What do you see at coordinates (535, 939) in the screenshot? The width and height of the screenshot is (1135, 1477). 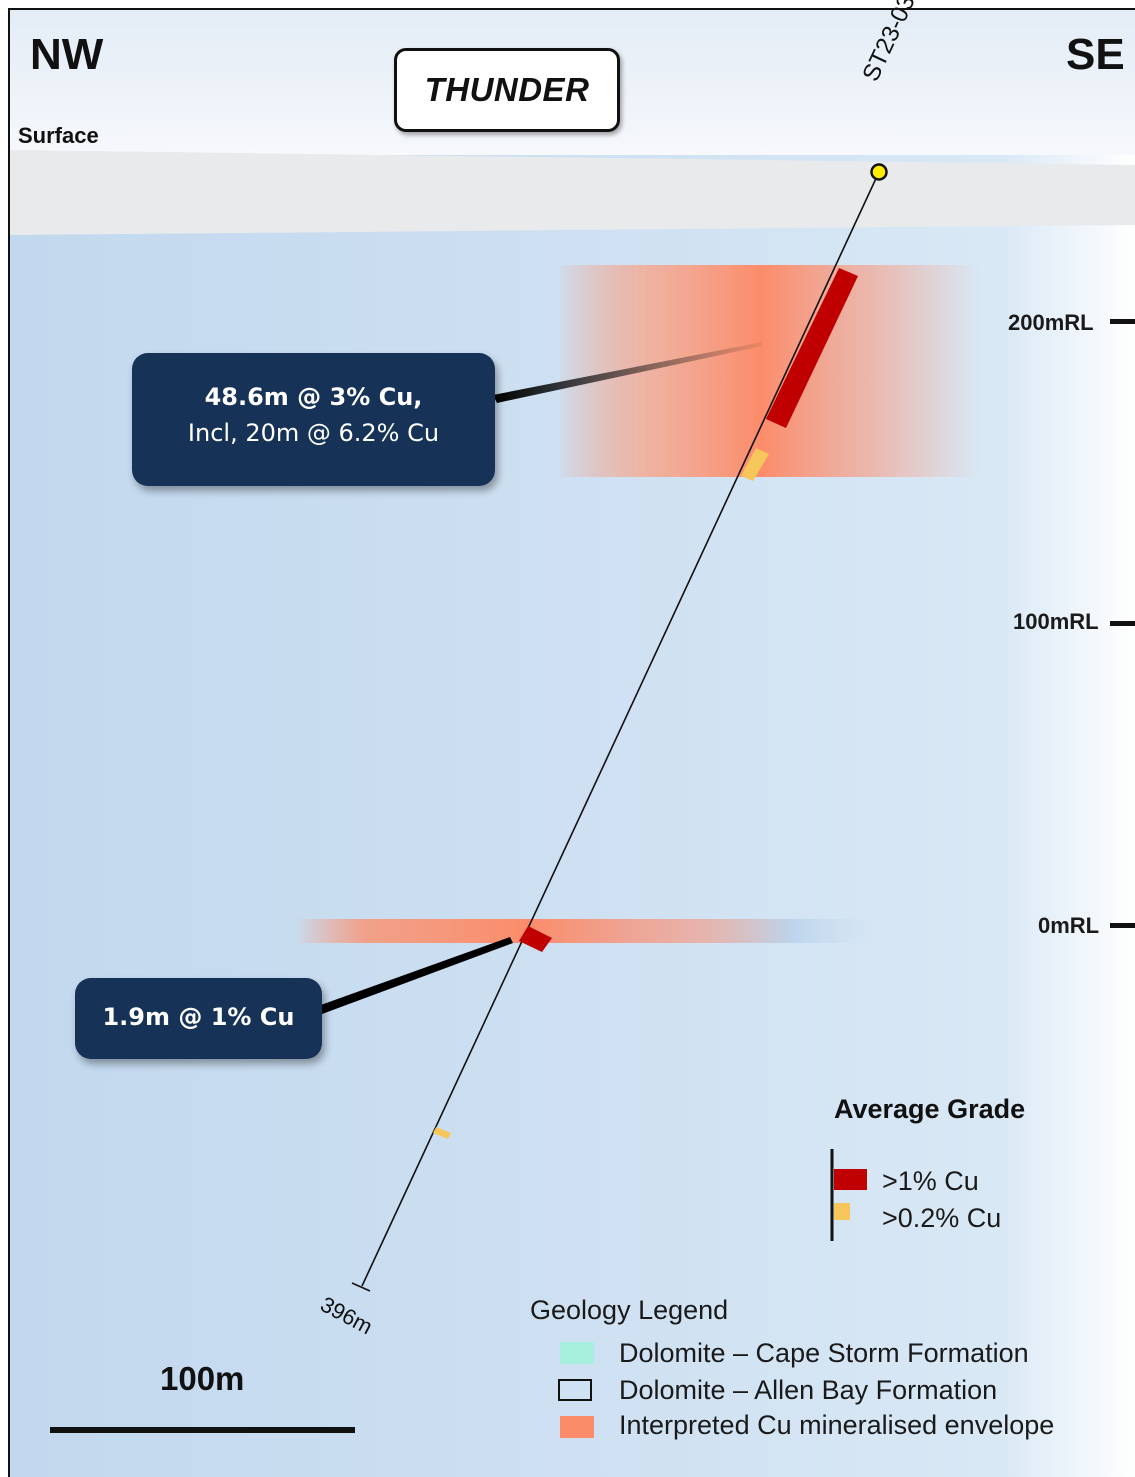 I see `high-grade-interval-lower` at bounding box center [535, 939].